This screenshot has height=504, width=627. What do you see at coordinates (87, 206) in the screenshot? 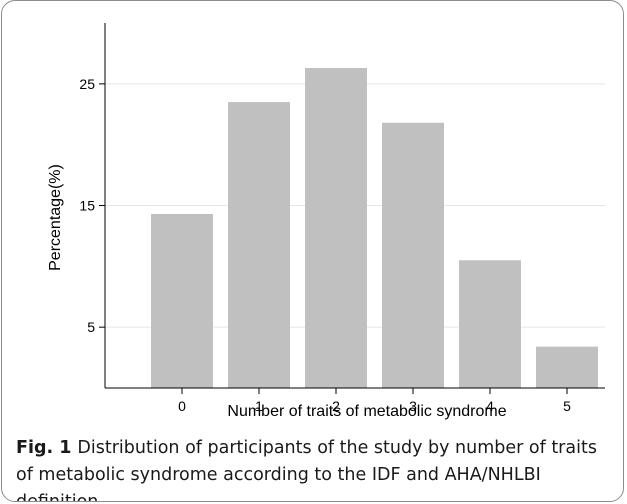
I see `y-tick-label: 15` at bounding box center [87, 206].